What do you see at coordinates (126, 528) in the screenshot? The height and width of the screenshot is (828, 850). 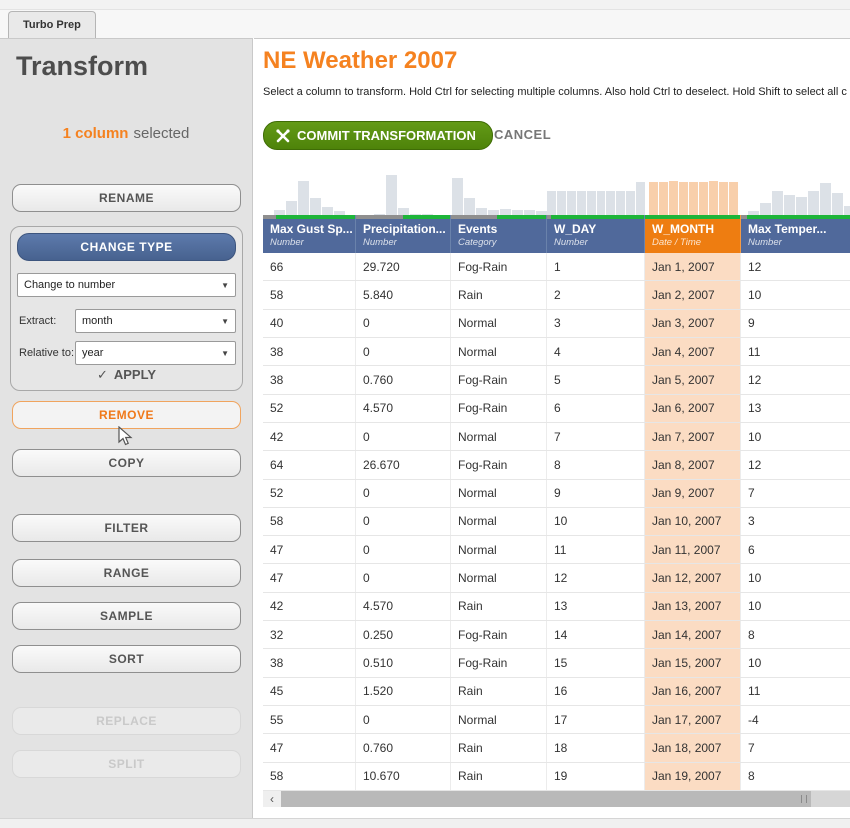 I see `filter-button: FILTER` at bounding box center [126, 528].